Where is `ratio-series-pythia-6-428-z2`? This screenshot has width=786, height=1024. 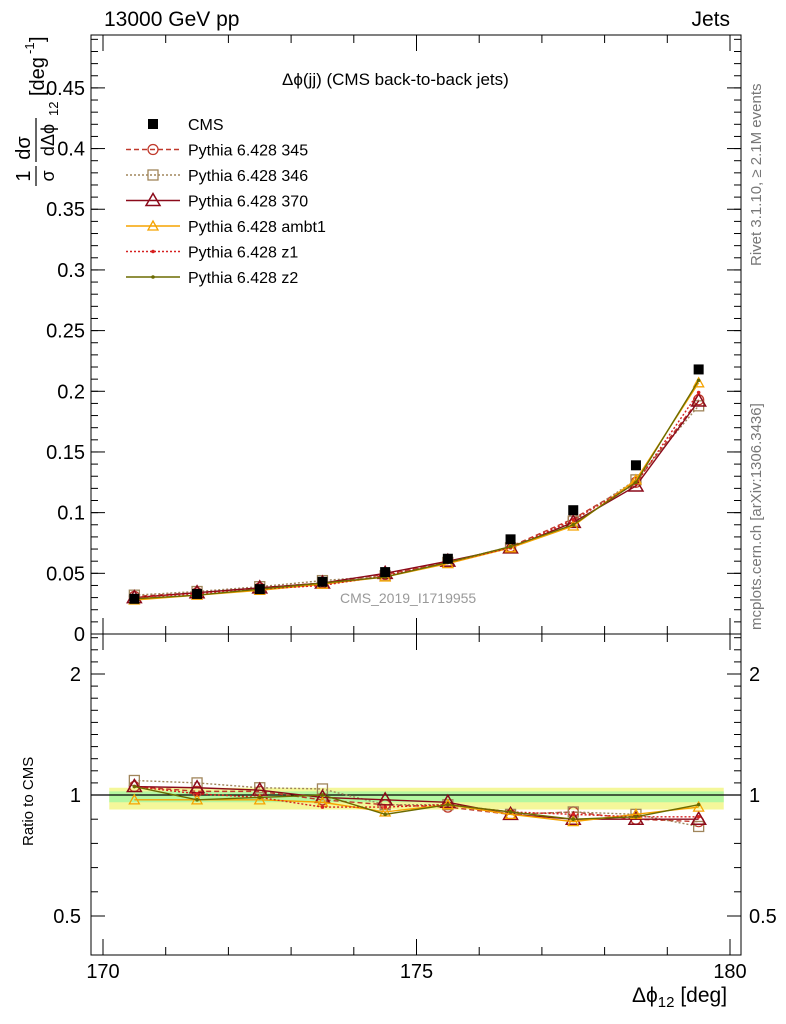 ratio-series-pythia-6-428-z2 is located at coordinates (416, 802).